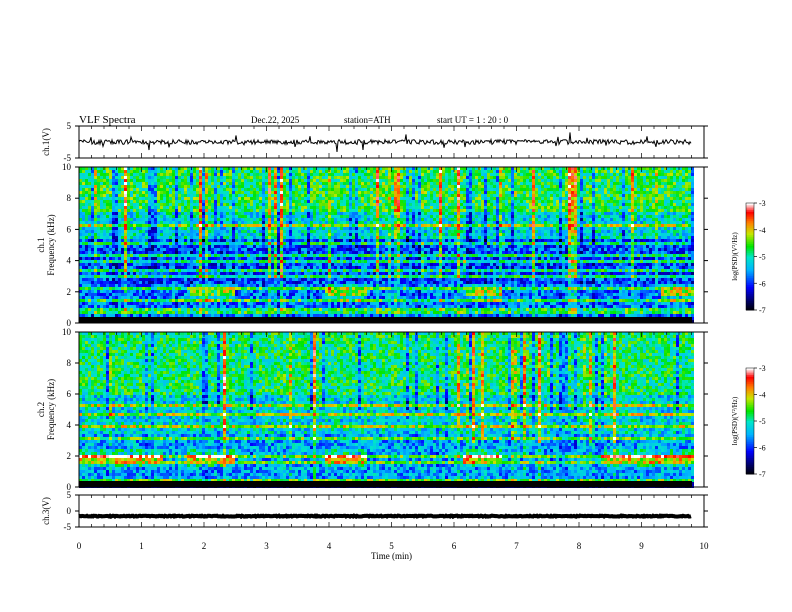 This screenshot has width=792, height=612. What do you see at coordinates (762, 310) in the screenshot?
I see `ch1-spectrogram-colorbar-tick-label: -7` at bounding box center [762, 310].